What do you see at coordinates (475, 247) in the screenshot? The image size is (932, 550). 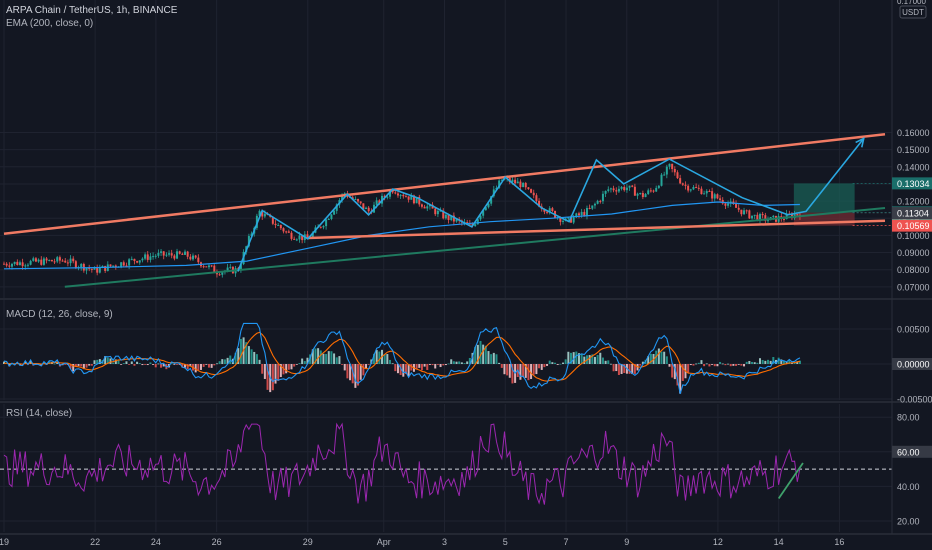 I see `green-trendline` at bounding box center [475, 247].